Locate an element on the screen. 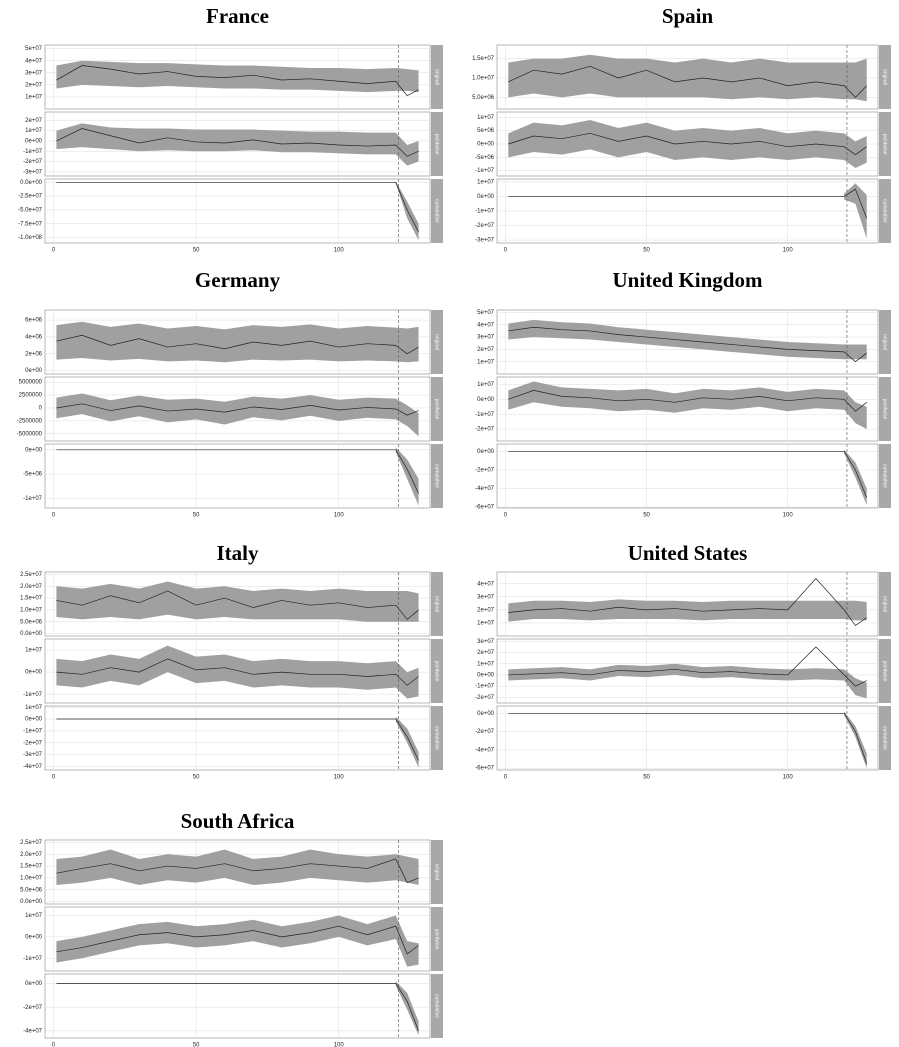 The image size is (899, 1047). y-tick-label: 4e+06 is located at coordinates (34, 338).